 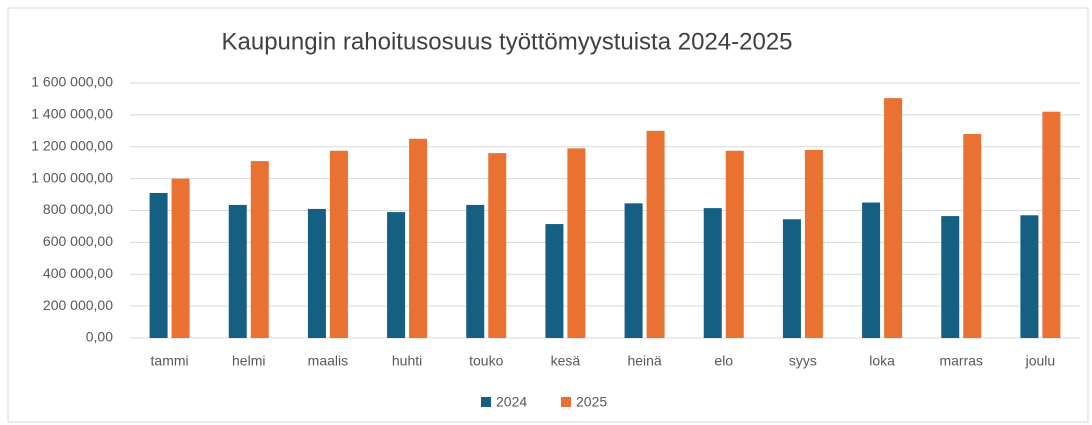 I want to click on y-tick-label: 600 000,00, so click(x=78, y=241).